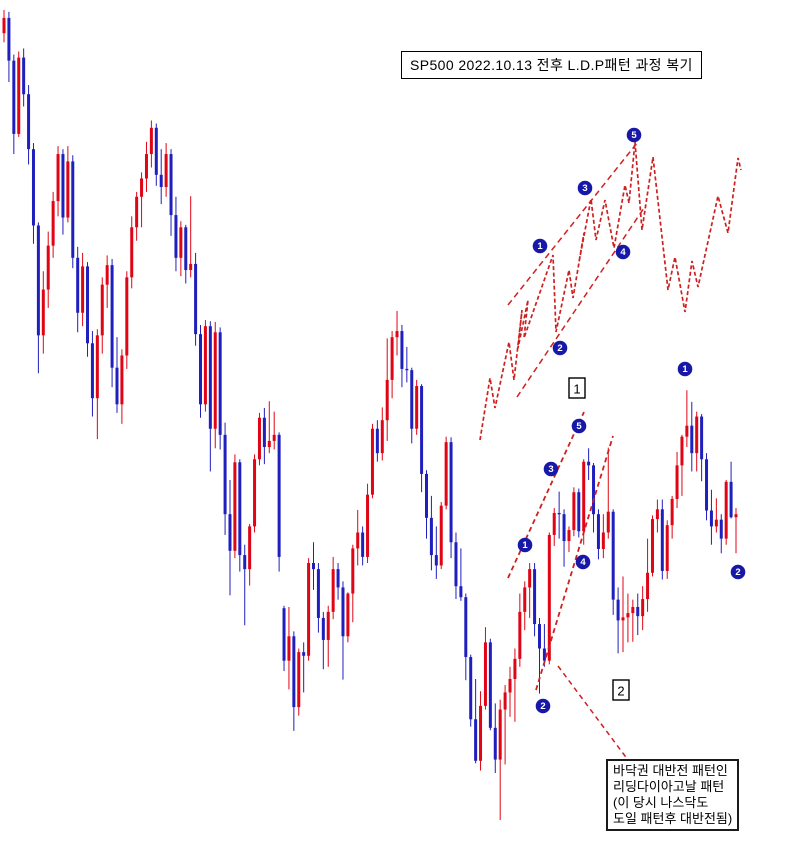  I want to click on section-marker-number: 1, so click(576, 389).